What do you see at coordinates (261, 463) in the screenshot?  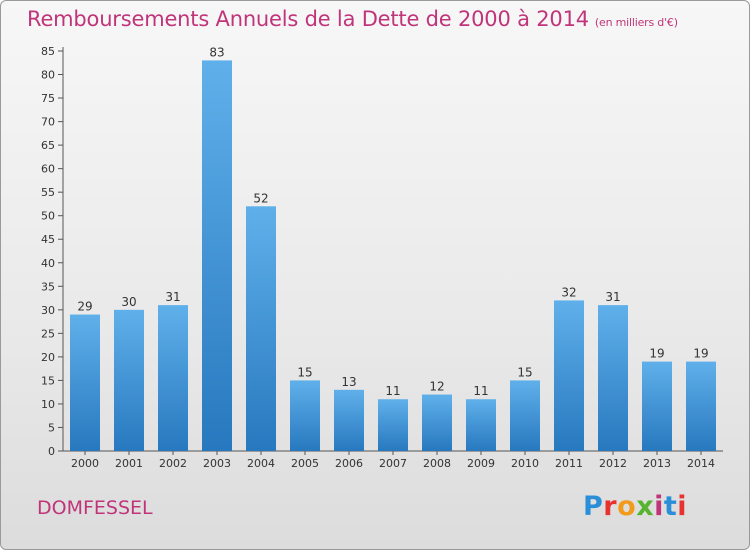 I see `x-tick-label-2004: 2004` at bounding box center [261, 463].